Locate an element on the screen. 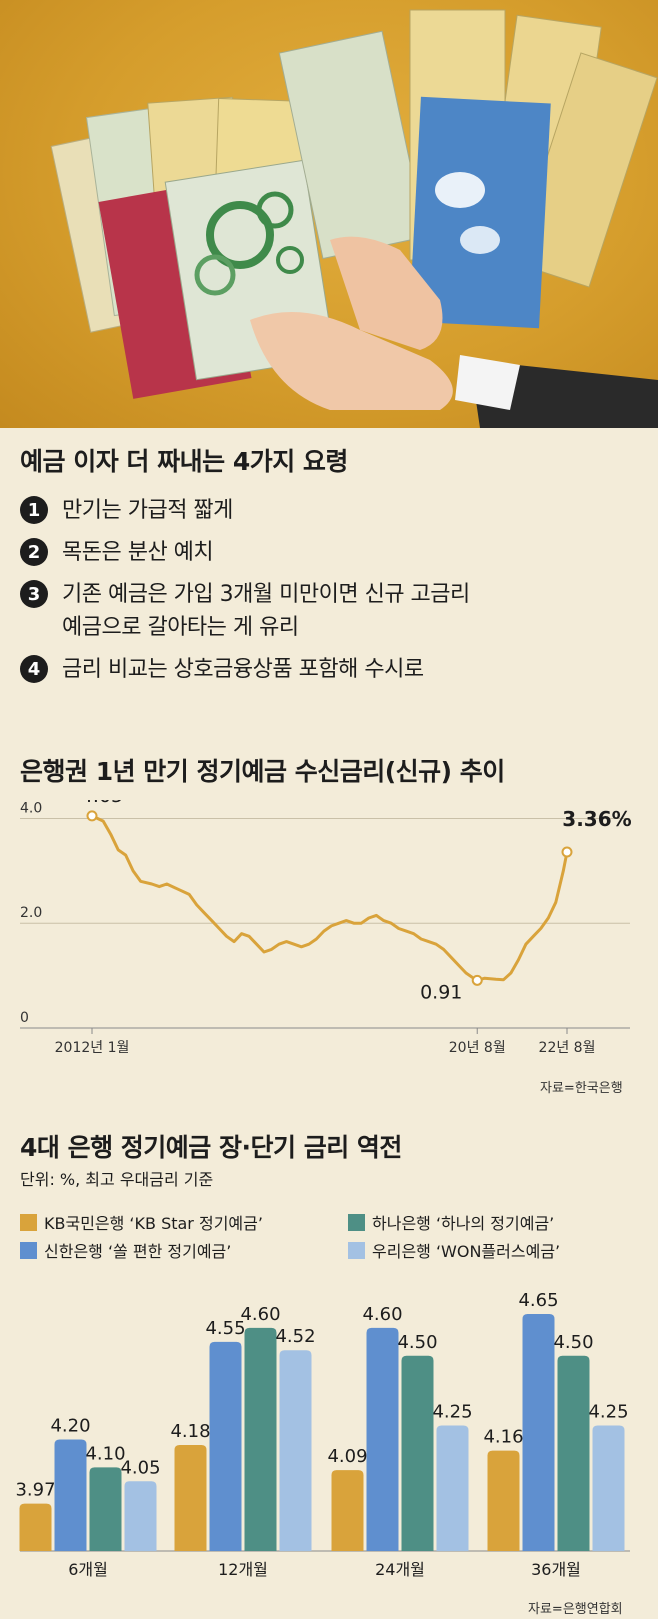 Image resolution: width=658 pixels, height=1619 pixels. tip-number-badge: 2 is located at coordinates (34, 552).